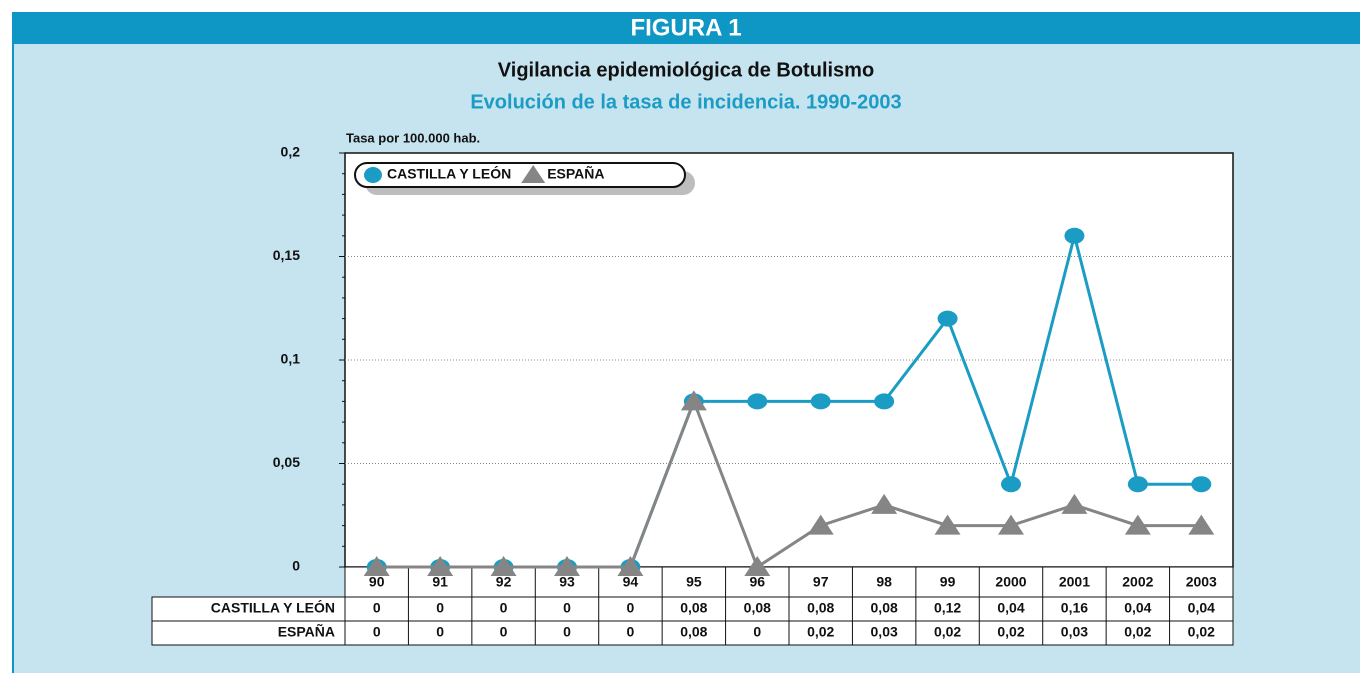 This screenshot has width=1360, height=678. What do you see at coordinates (1201, 582) in the screenshot?
I see `x-tick-label: 2003` at bounding box center [1201, 582].